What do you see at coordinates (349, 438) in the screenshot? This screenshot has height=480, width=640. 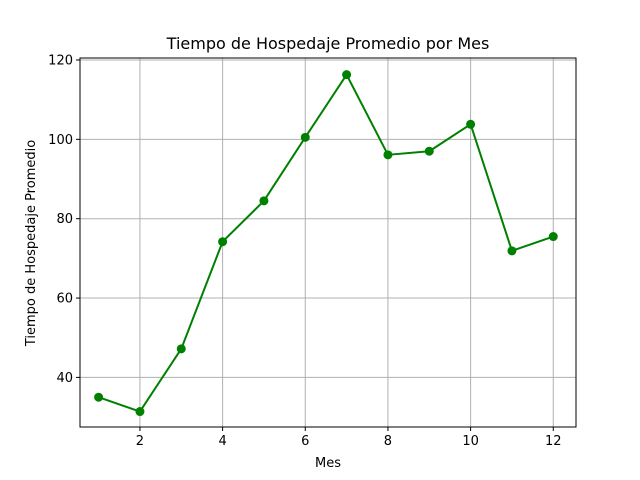 I see `x-axis-ticks: 2 4 6 8 10 12` at bounding box center [349, 438].